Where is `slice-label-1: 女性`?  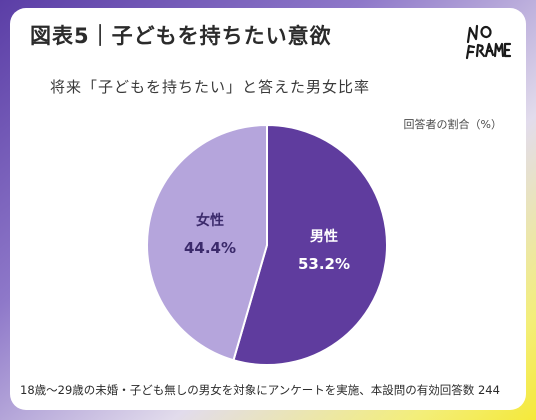 slice-label-1: 女性 is located at coordinates (210, 220).